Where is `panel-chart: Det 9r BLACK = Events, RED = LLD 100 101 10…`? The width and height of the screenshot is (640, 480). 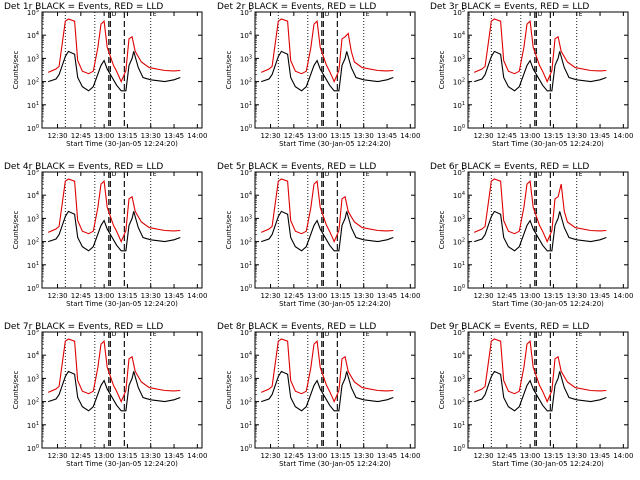
panel-chart: Det 9r BLACK = Events, RED = LLD 100 101 10… is located at coordinates (531, 395).